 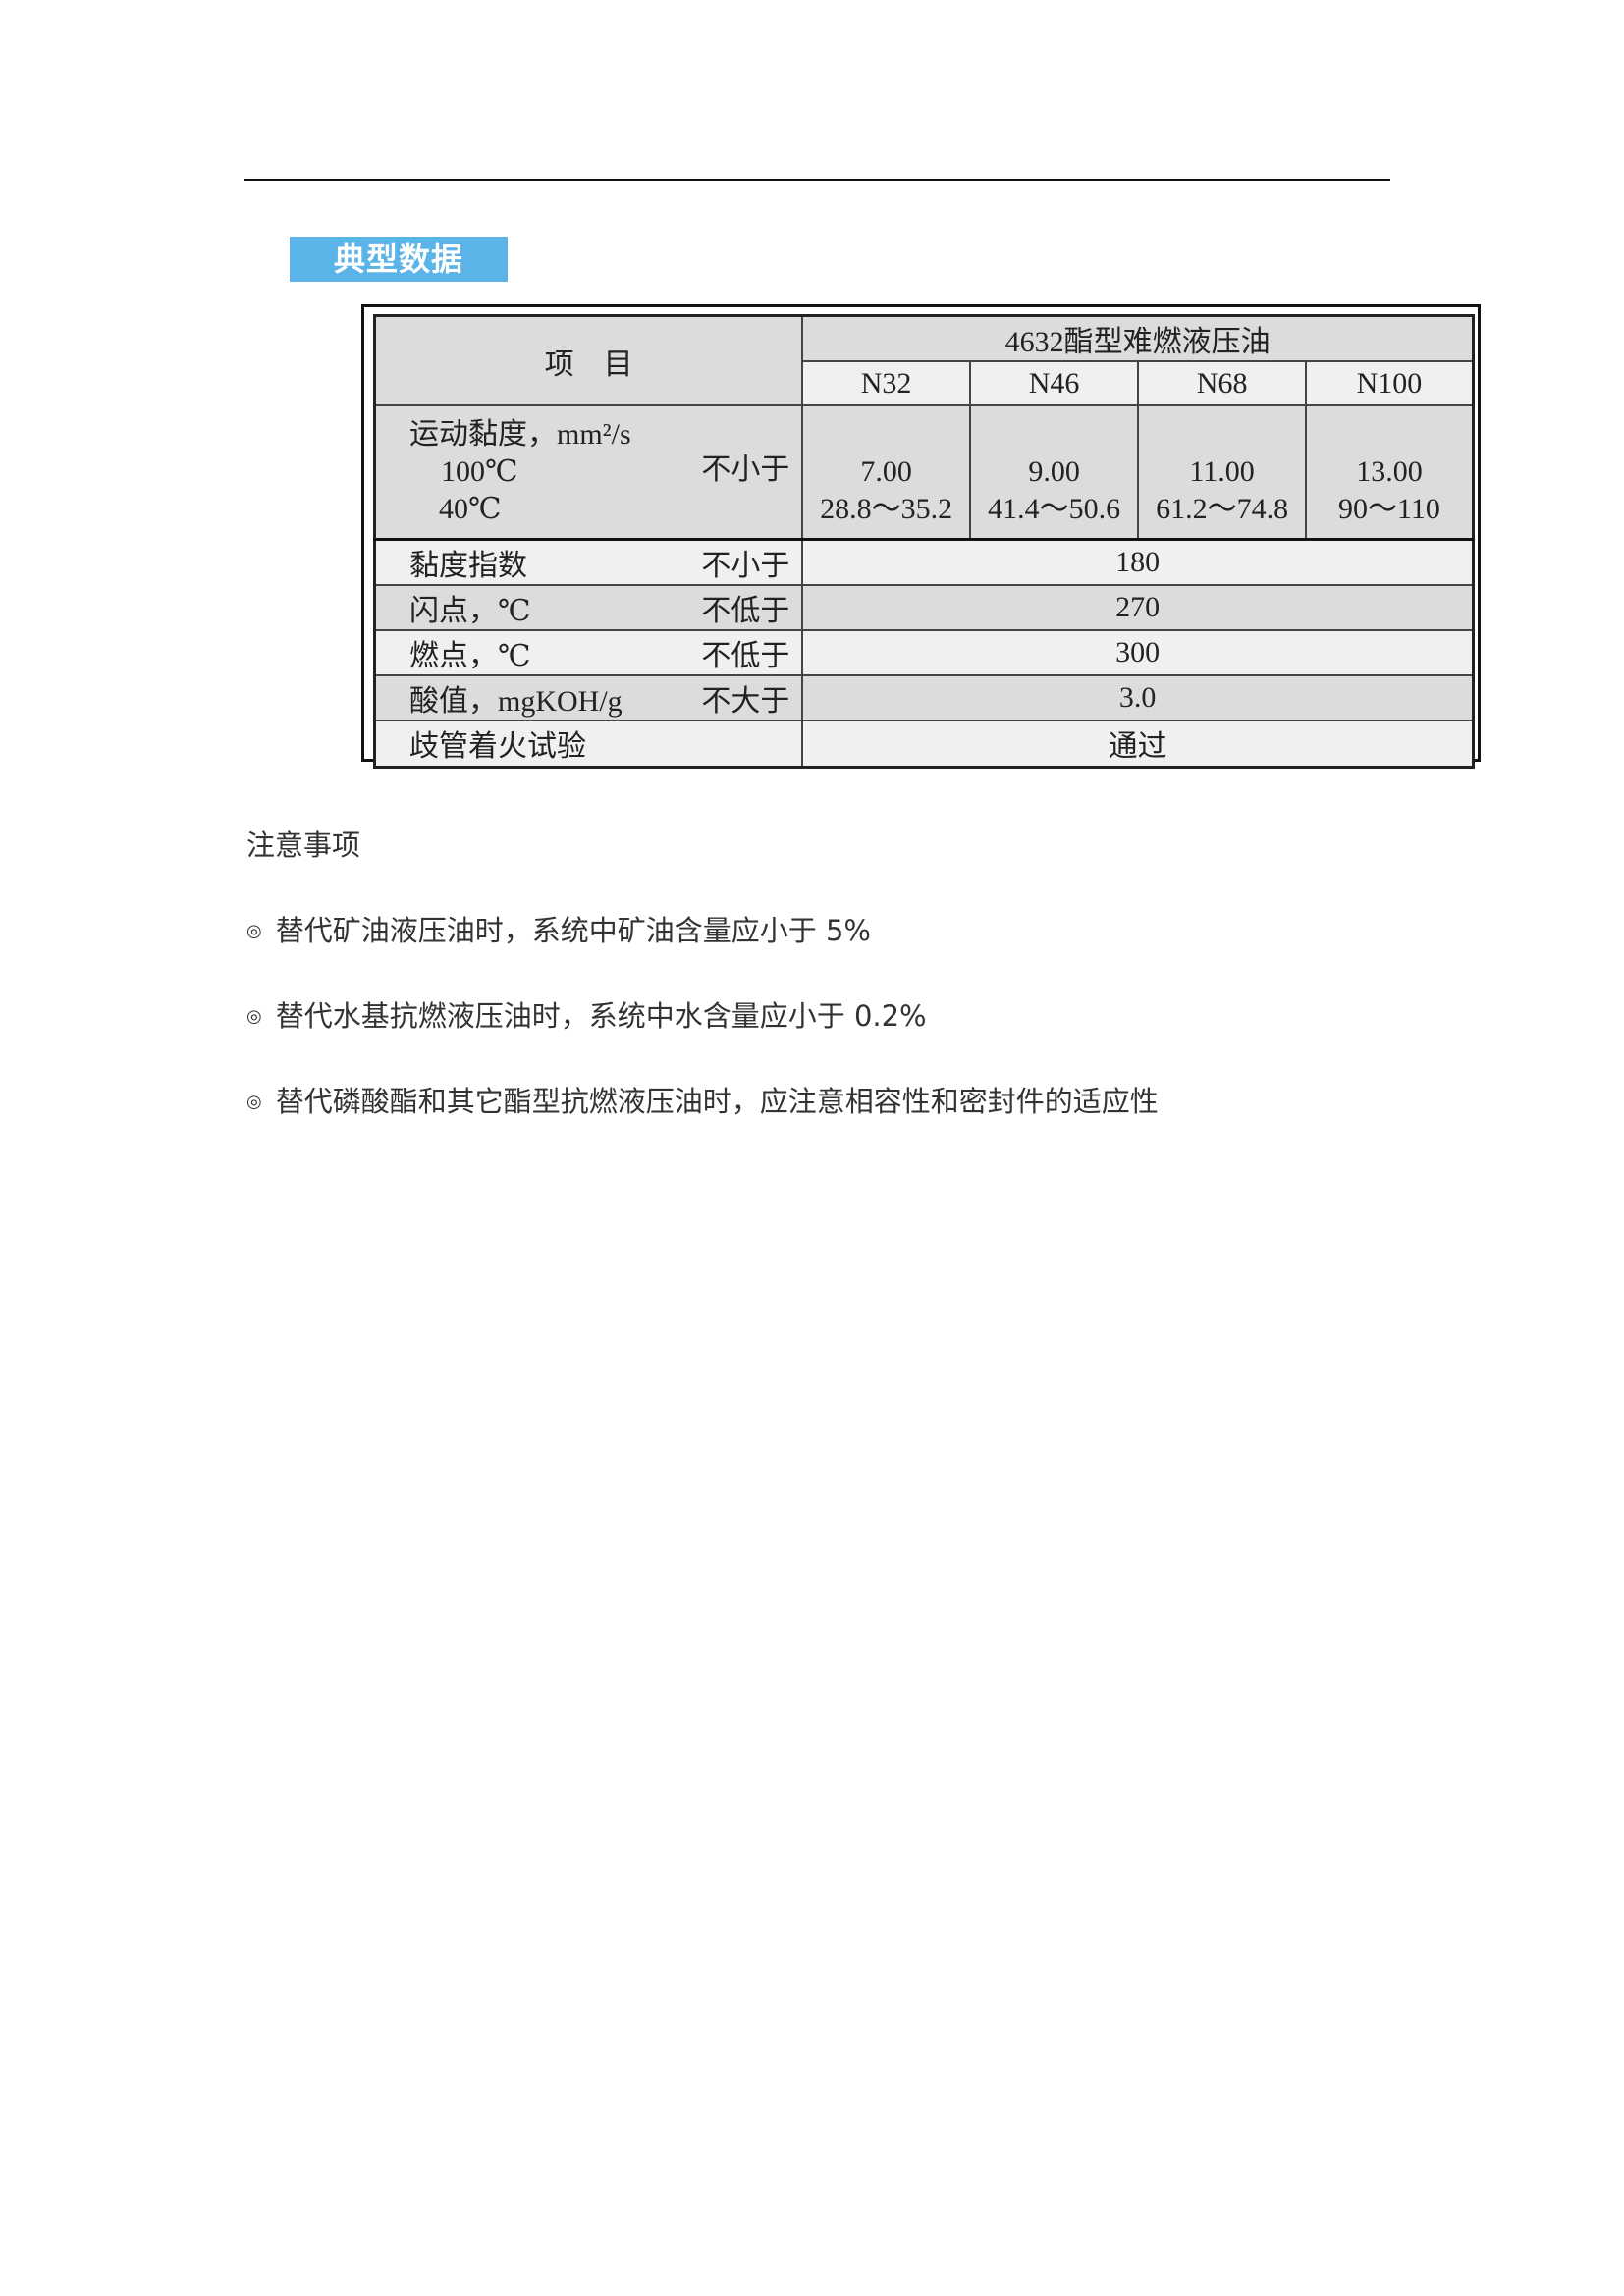 What do you see at coordinates (886, 508) in the screenshot?
I see `cell-value: 28.8～35.2` at bounding box center [886, 508].